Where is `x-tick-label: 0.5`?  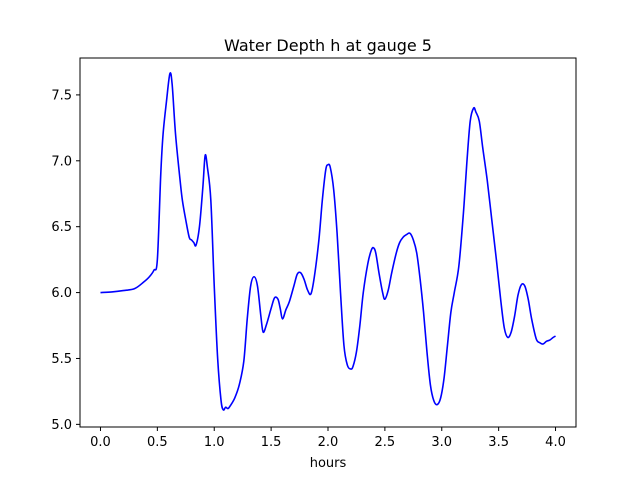 x-tick-label: 0.5 is located at coordinates (157, 442).